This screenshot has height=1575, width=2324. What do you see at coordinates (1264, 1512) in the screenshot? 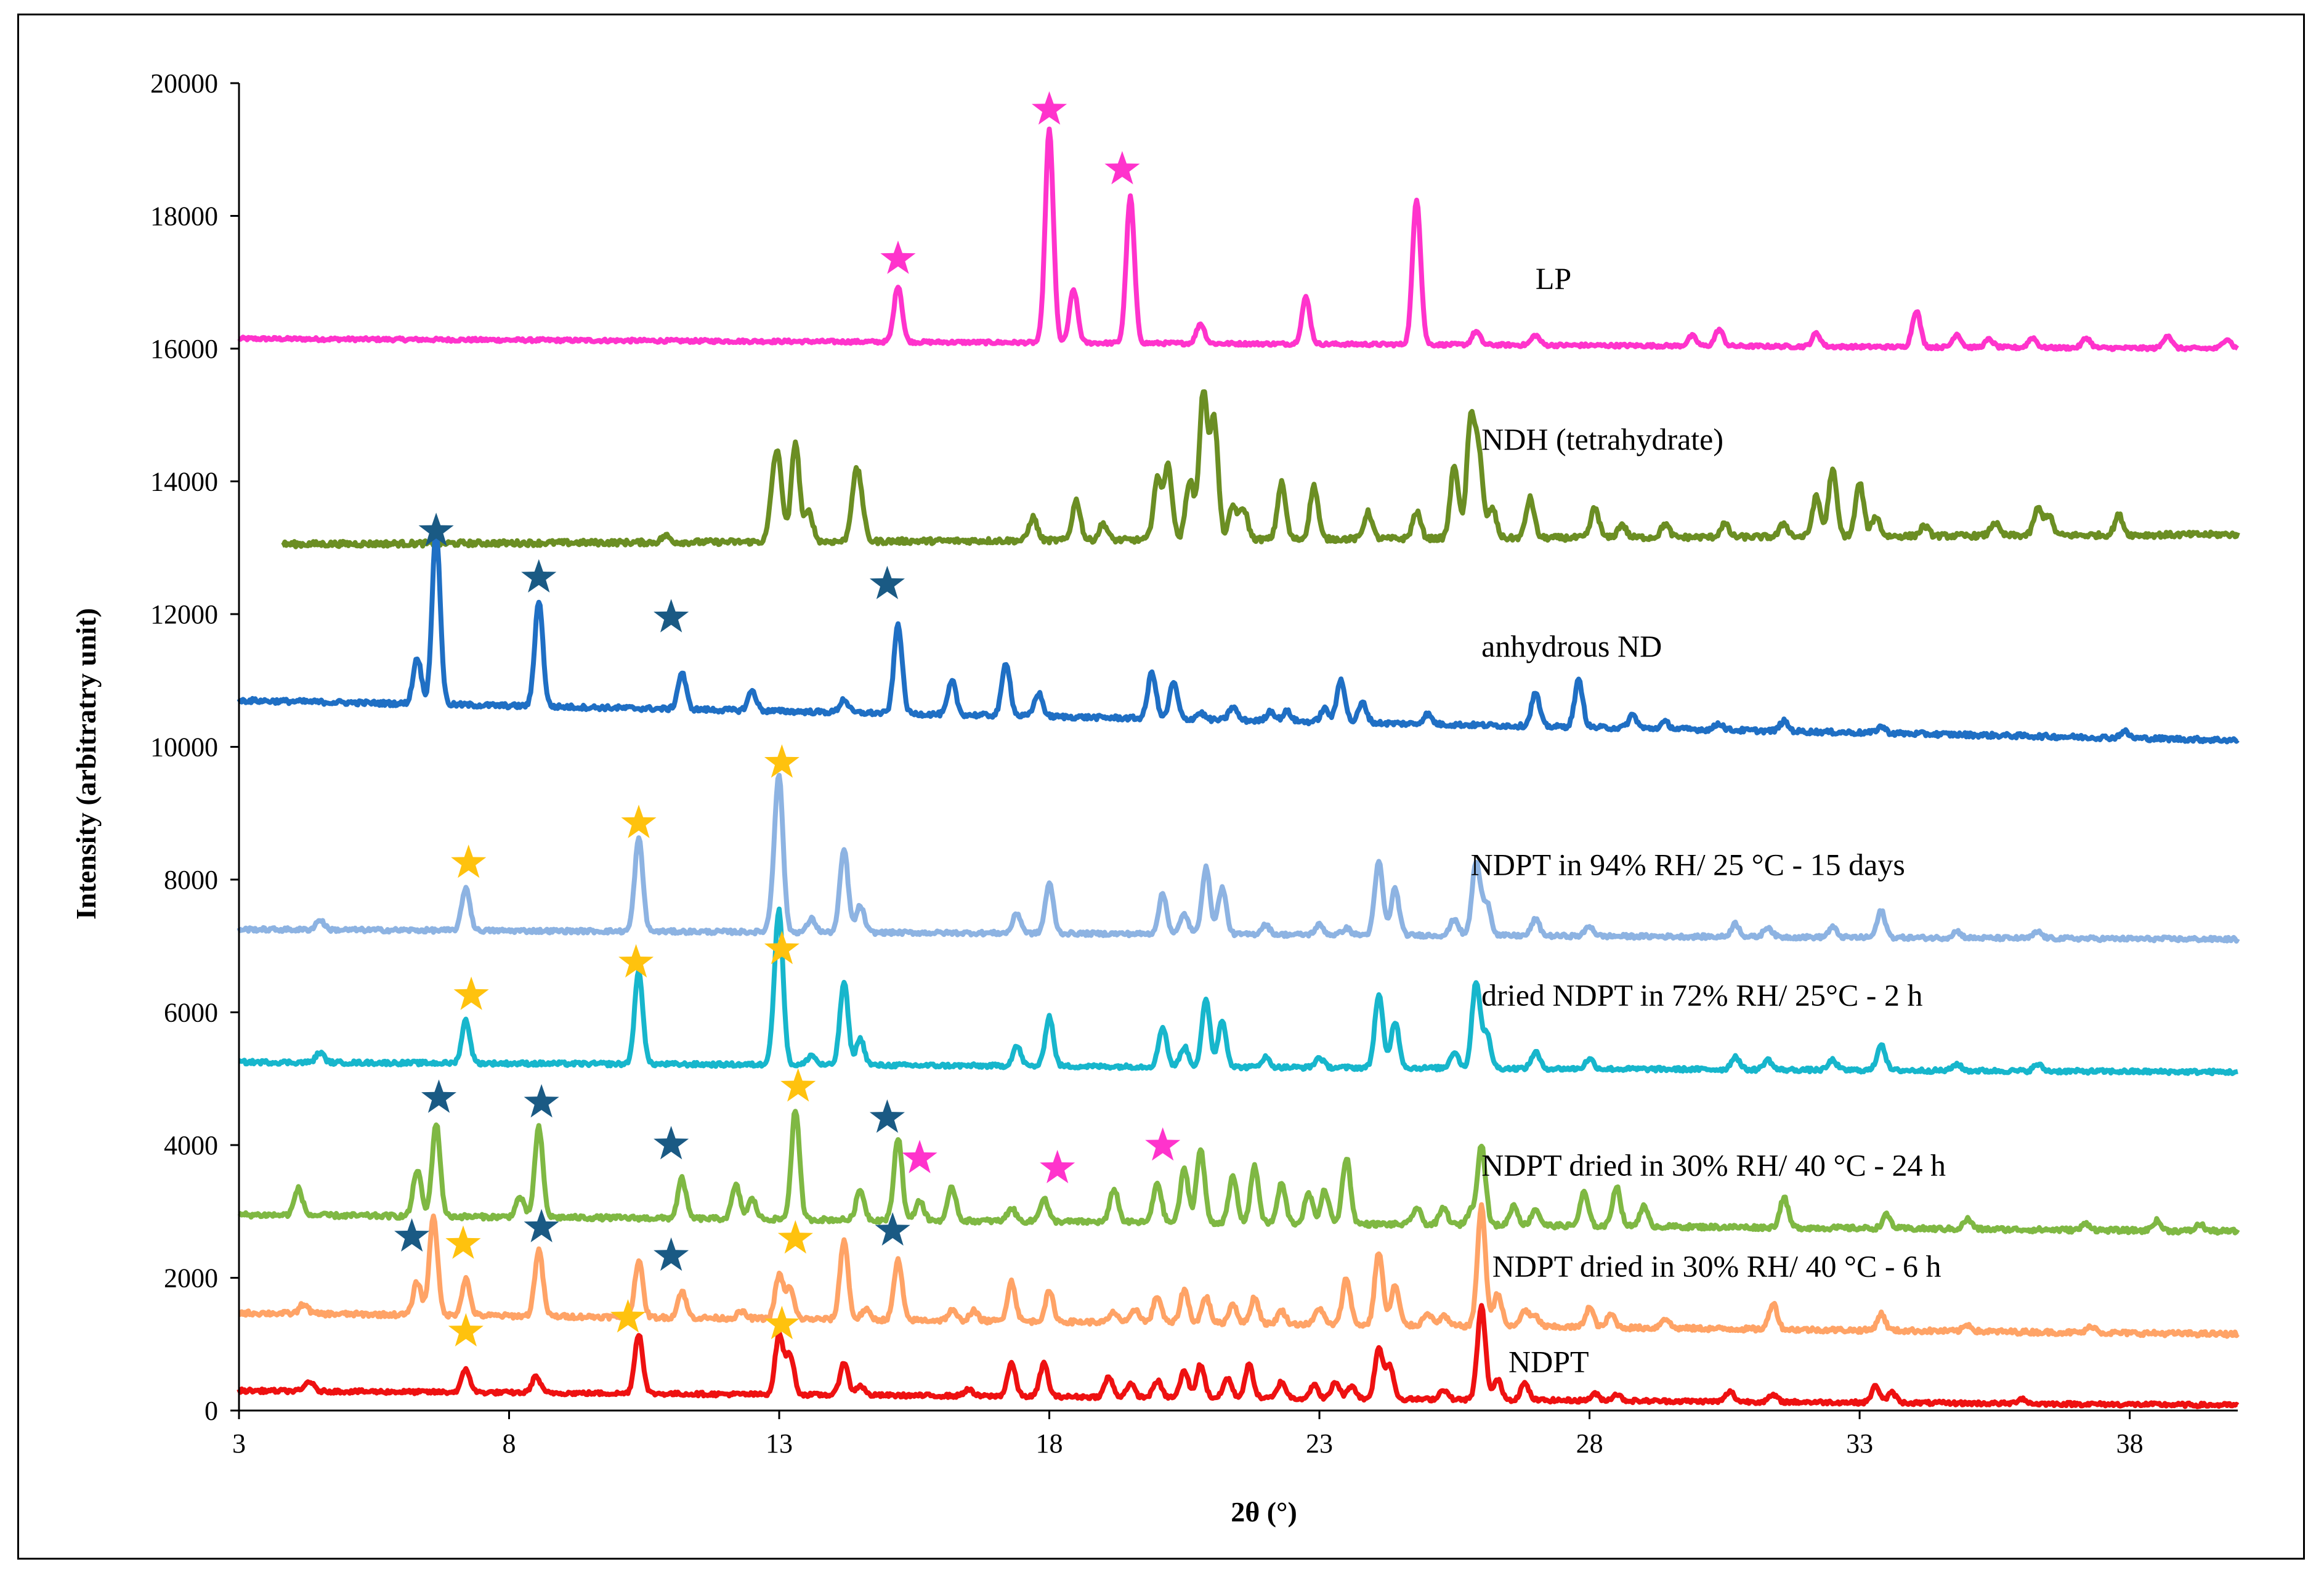
I see `x-axis-title: 2θ (°)` at bounding box center [1264, 1512].